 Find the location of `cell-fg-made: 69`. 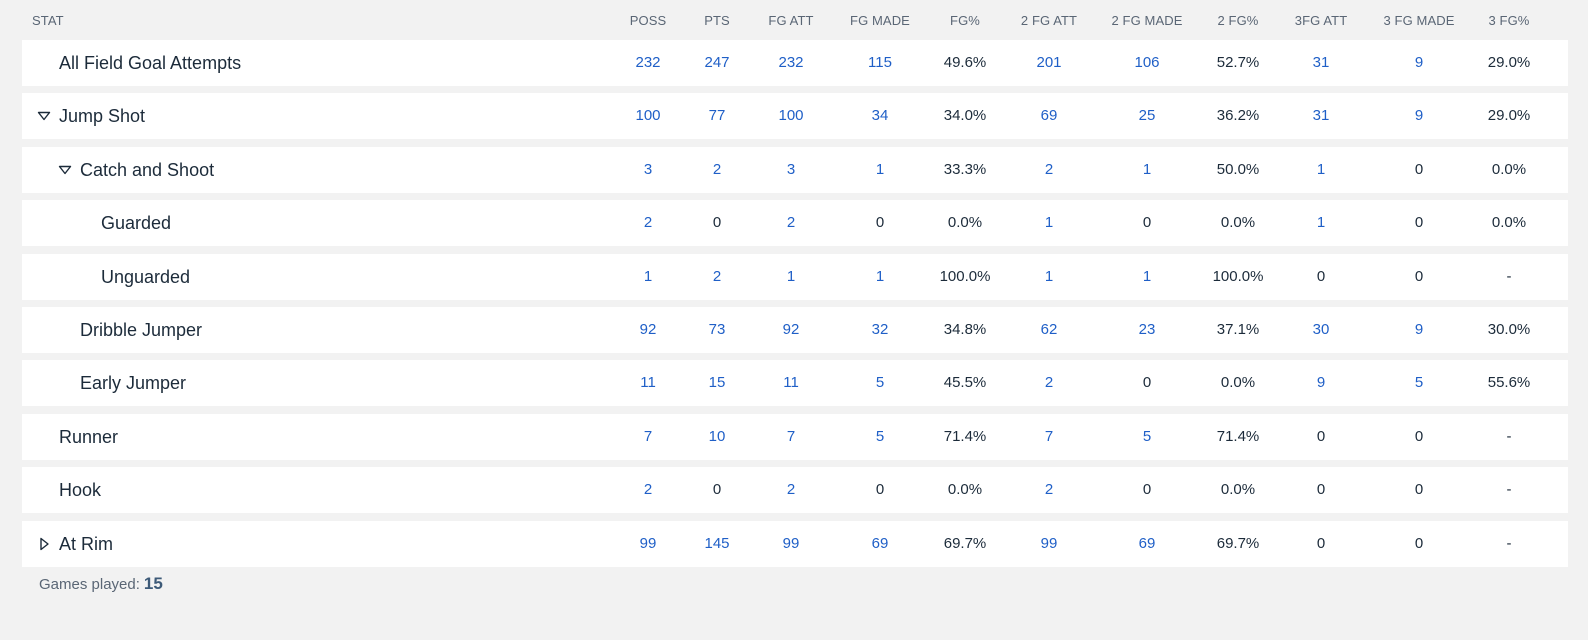

cell-fg-made: 69 is located at coordinates (880, 543).